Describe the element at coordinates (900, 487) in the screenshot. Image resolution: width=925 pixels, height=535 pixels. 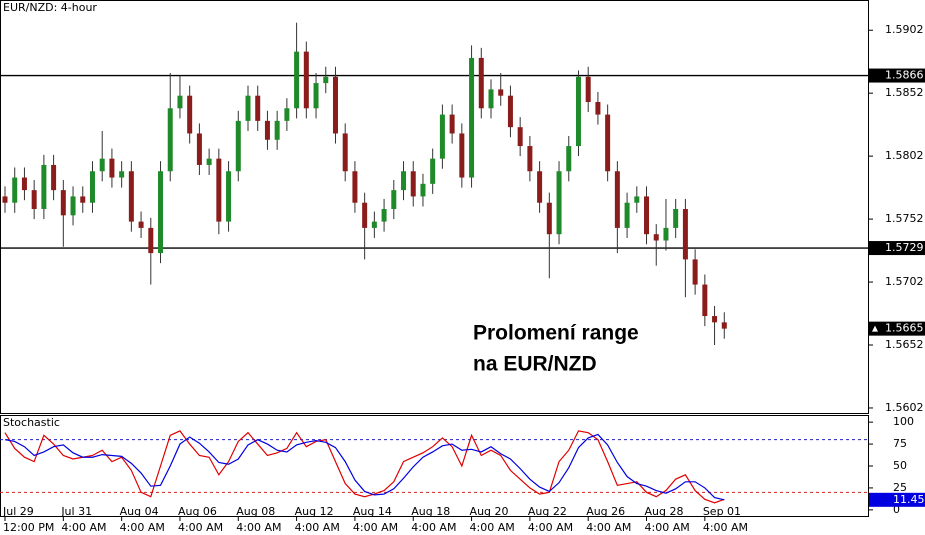
I see `y-tick-label: 25` at that location.